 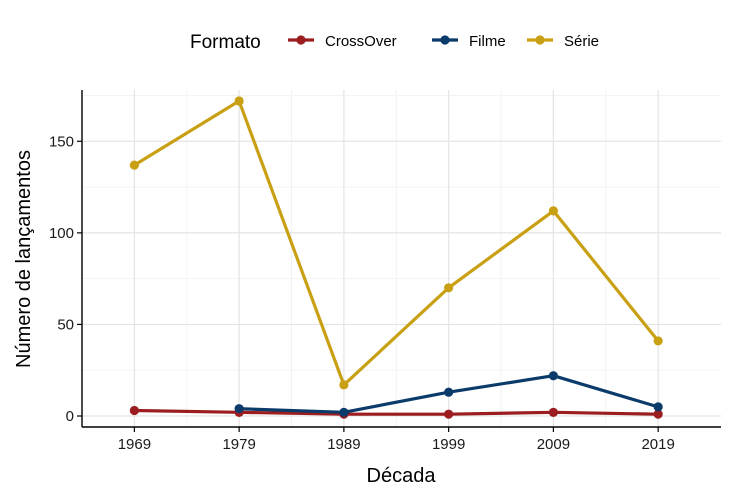 What do you see at coordinates (134, 444) in the screenshot?
I see `x-tick-label: 1969` at bounding box center [134, 444].